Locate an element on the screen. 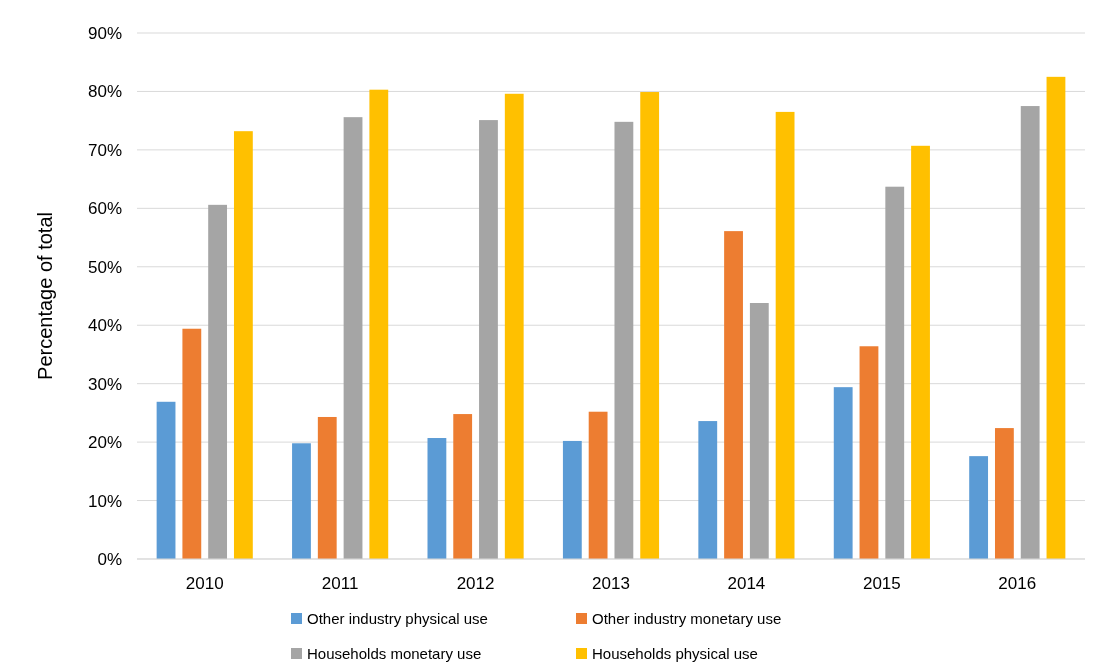 The image size is (1099, 668). y-tick-label: 20% is located at coordinates (104, 443).